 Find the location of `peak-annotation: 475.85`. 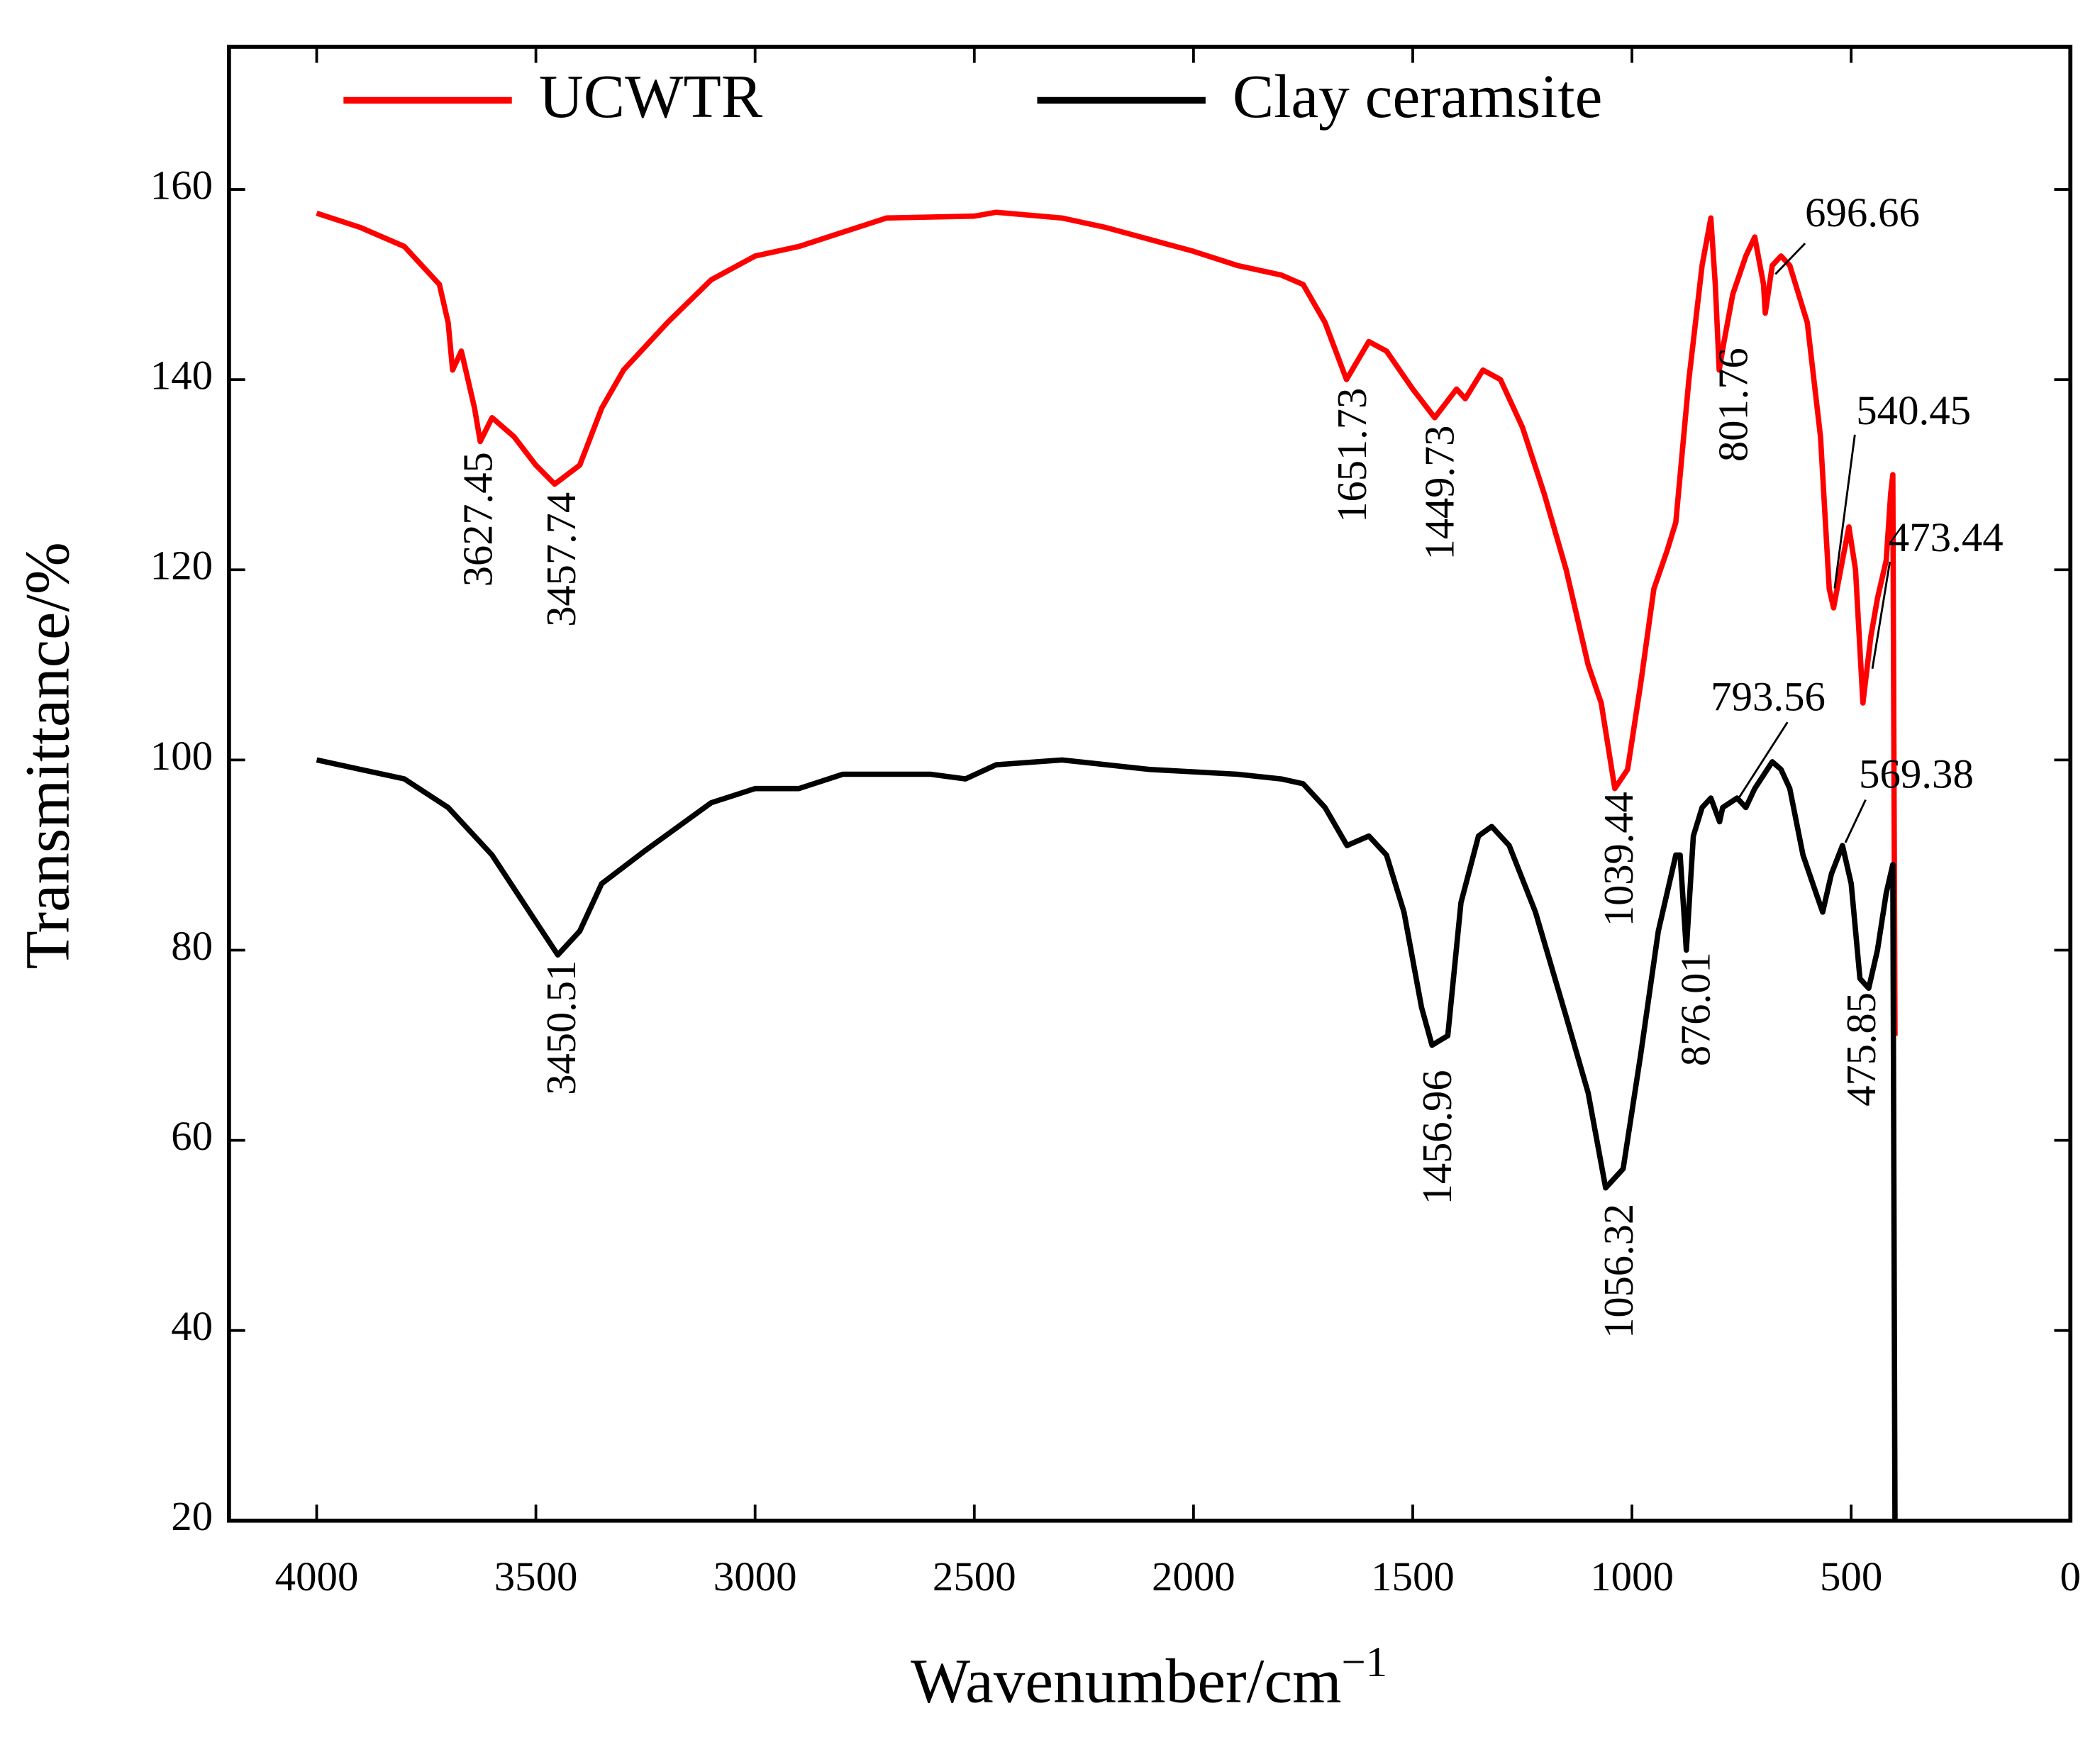

peak-annotation: 475.85 is located at coordinates (1861, 1049).